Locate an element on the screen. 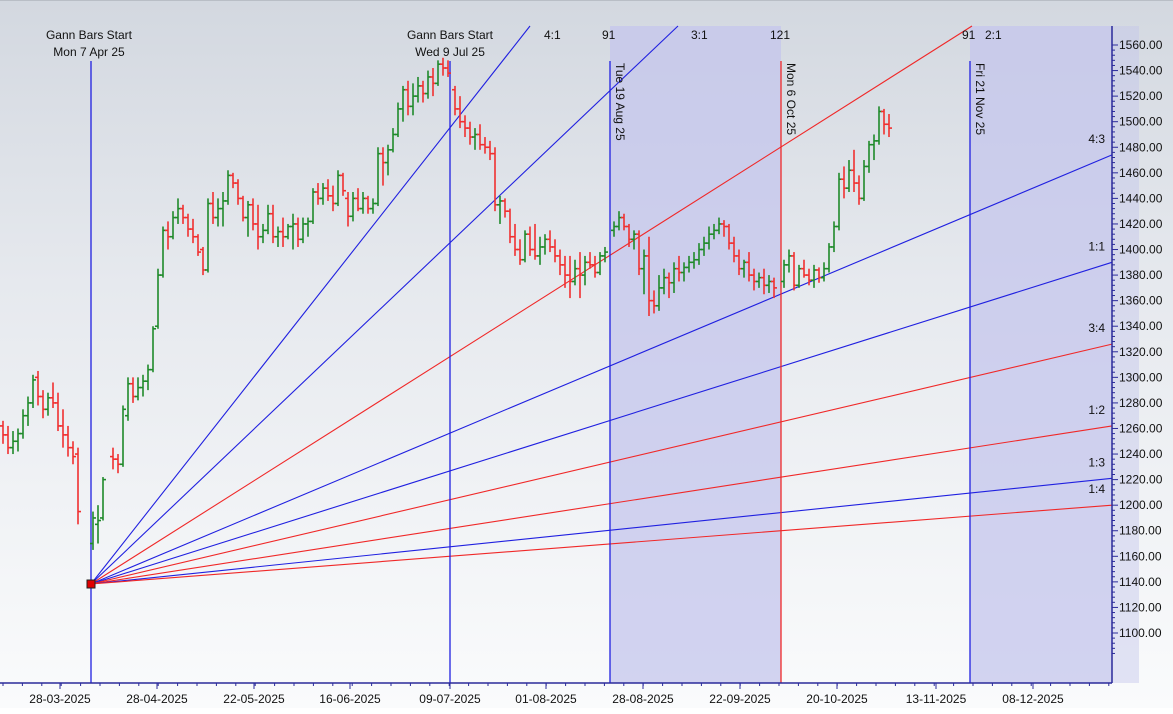 This screenshot has height=714, width=1173. fan-label-2-1: 2:1 is located at coordinates (993, 35).